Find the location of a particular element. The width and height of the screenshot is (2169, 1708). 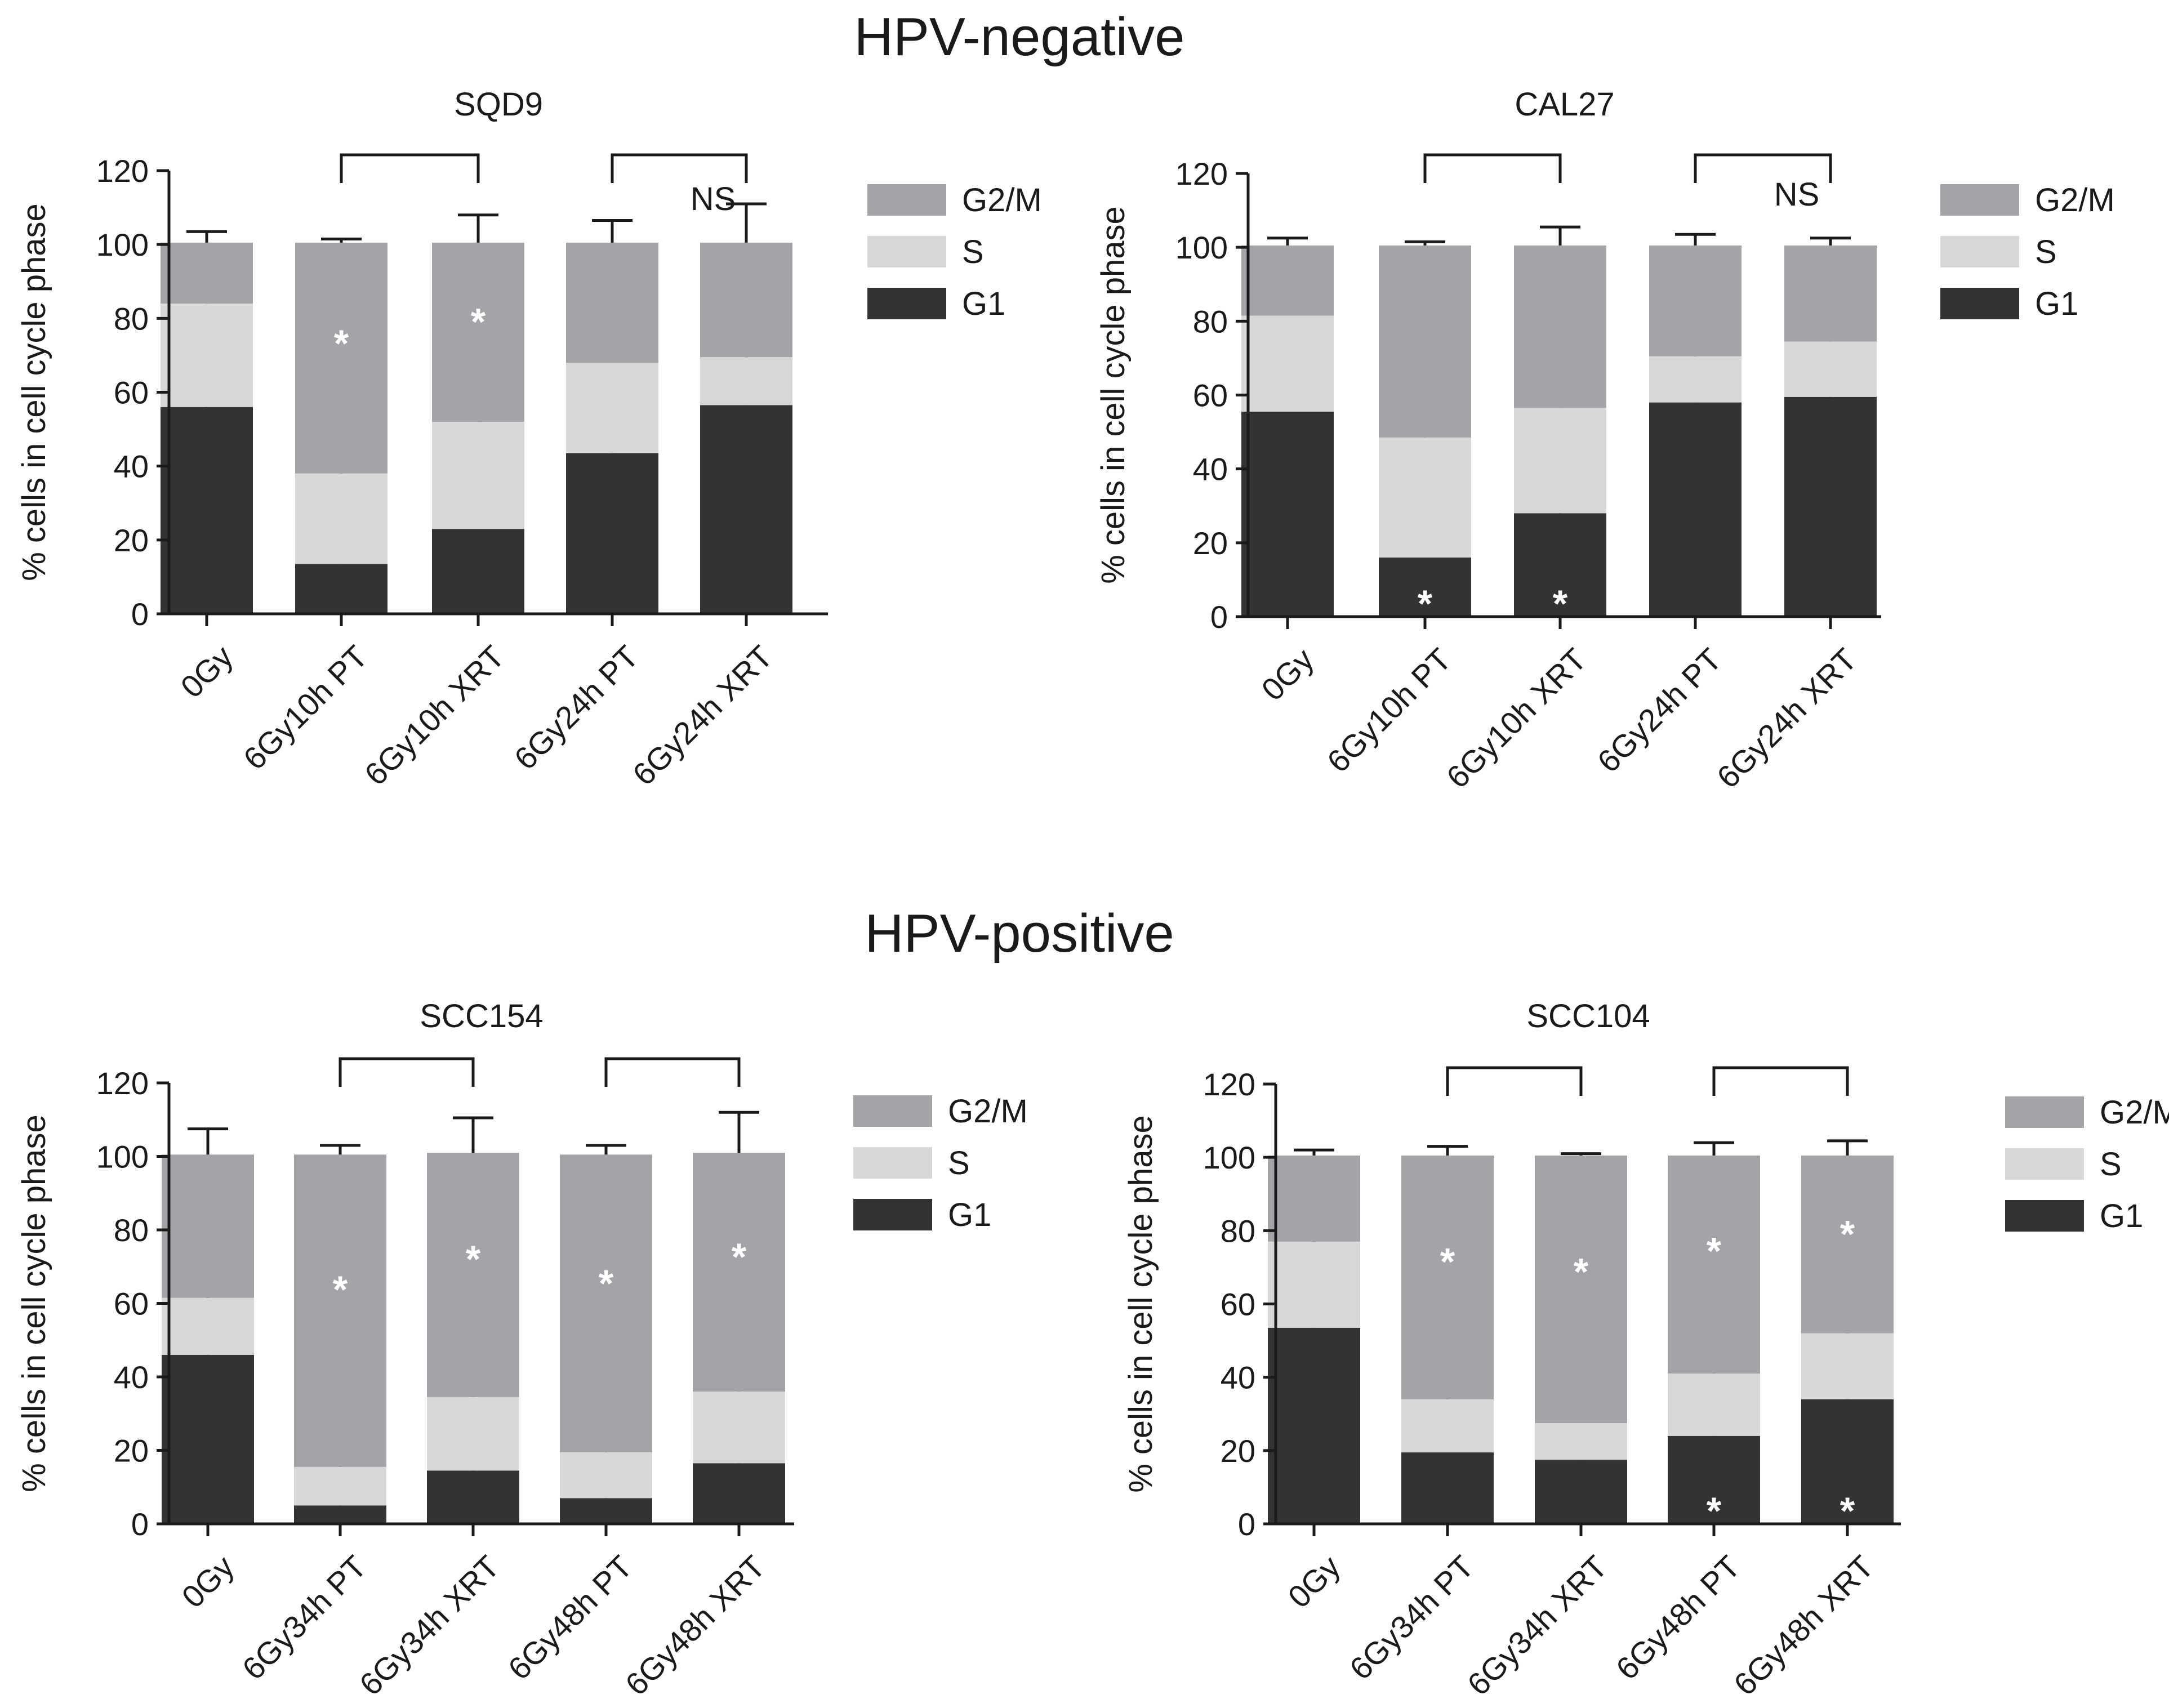

scc104-significance-6gy34h-xrt-g2-m: * is located at coordinates (1581, 1271).